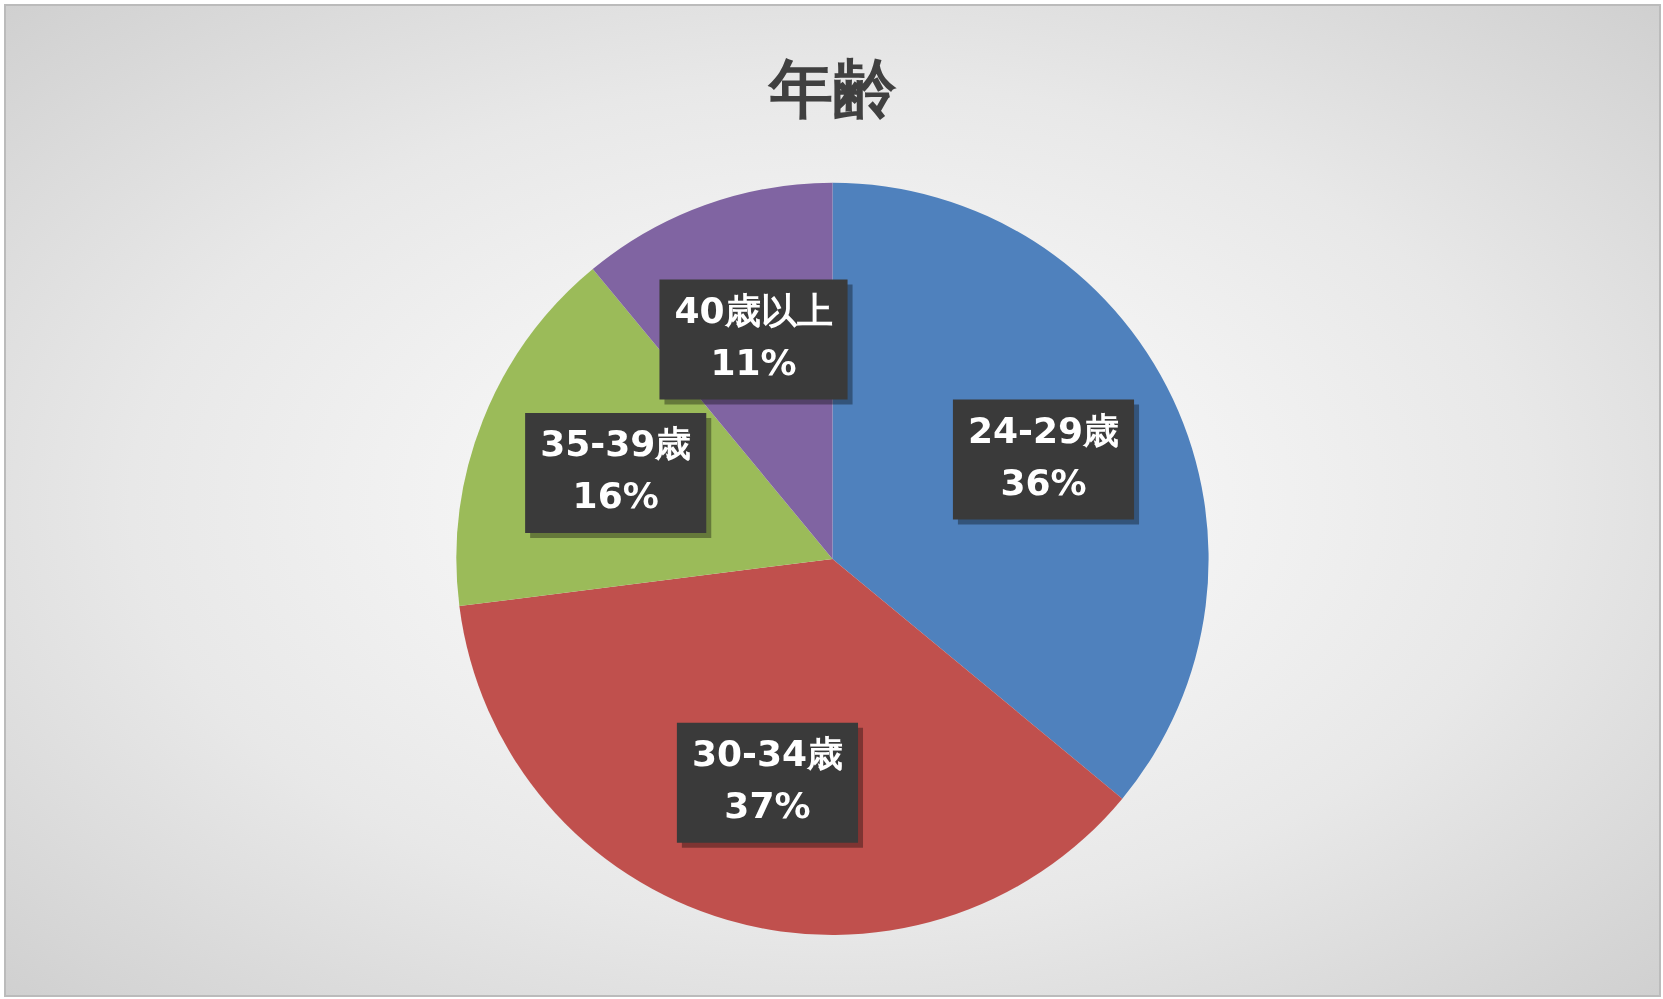  I want to click on slice-label: 30-34歳, so click(767, 754).